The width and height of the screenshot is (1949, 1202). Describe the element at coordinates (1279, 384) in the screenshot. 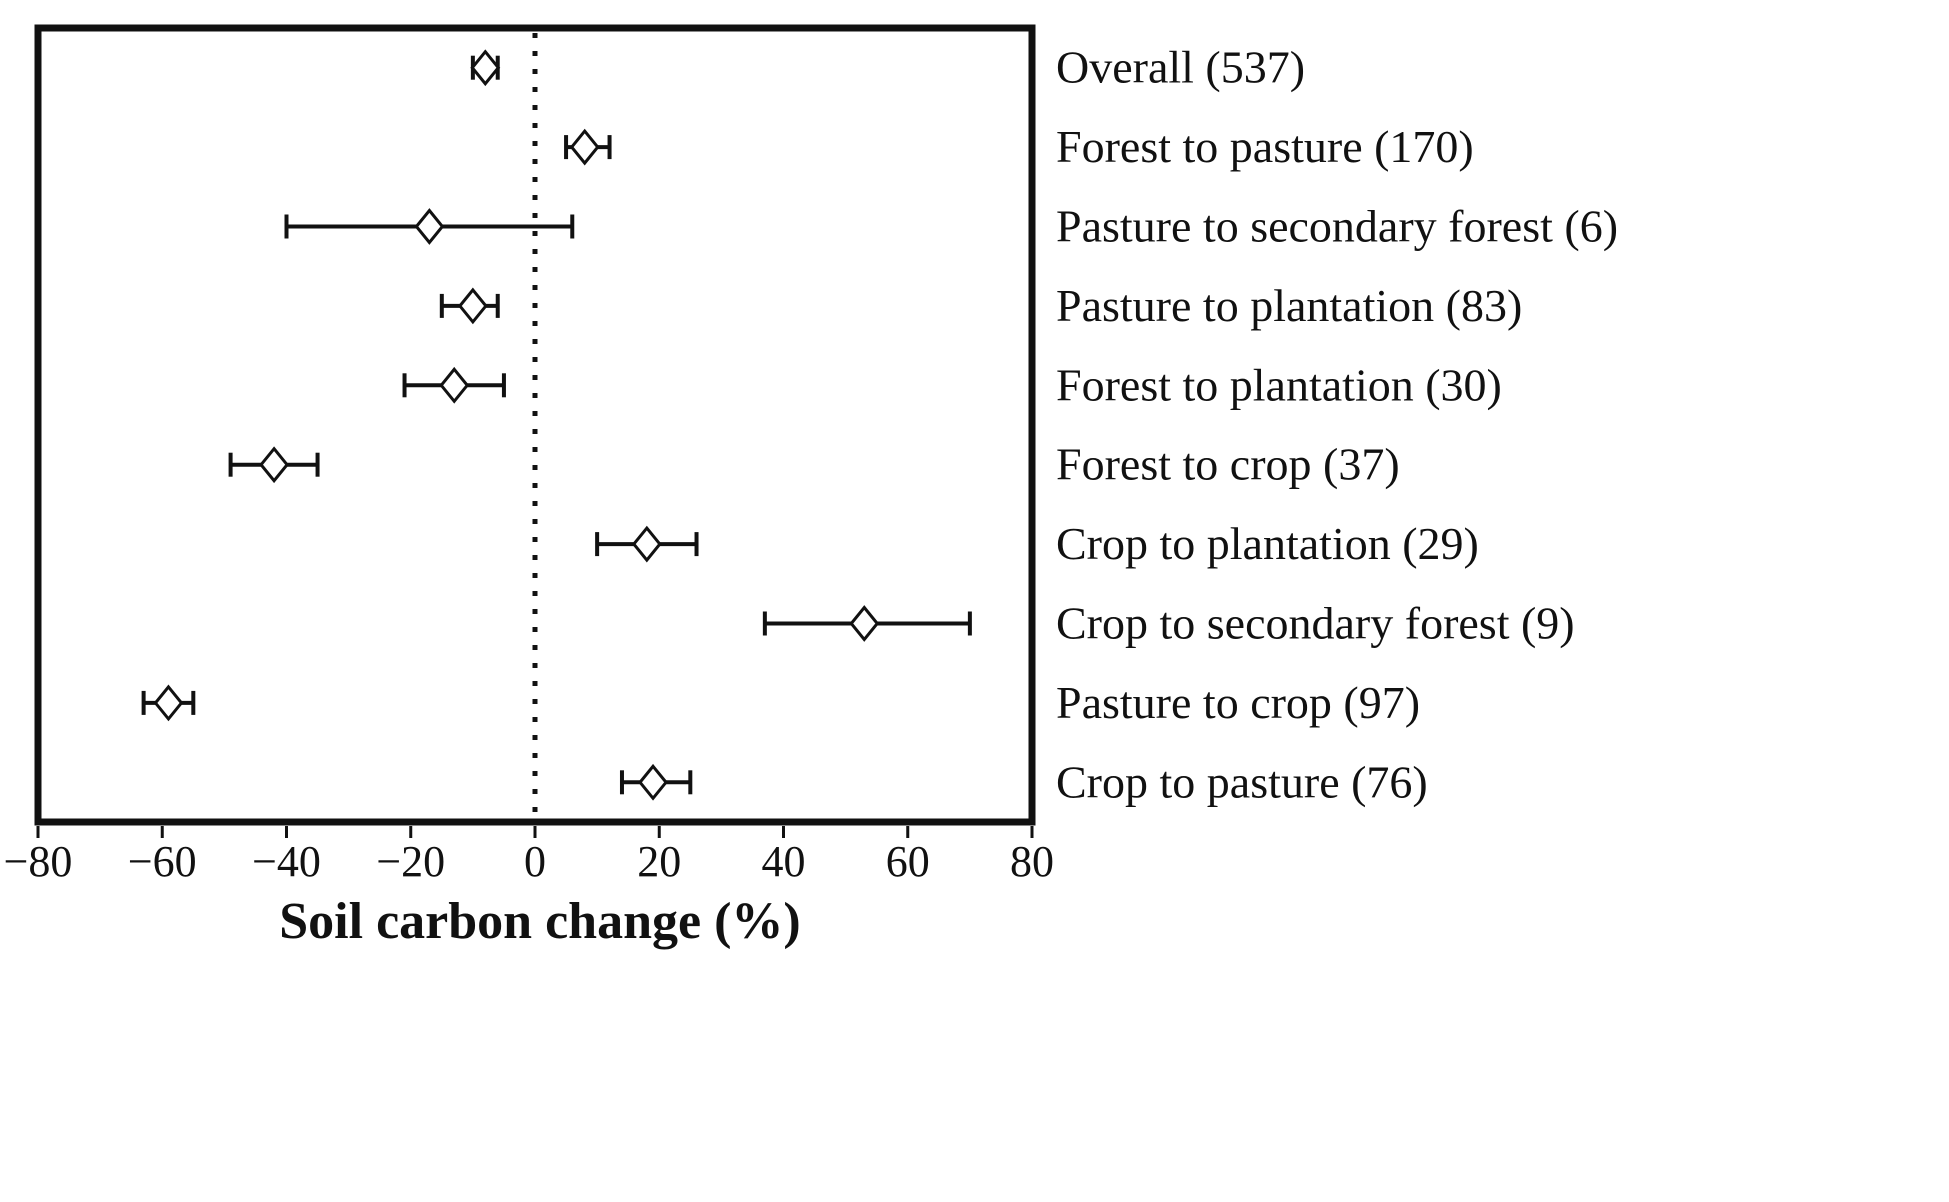

I see `category-label: Forest to plantation (30)` at that location.